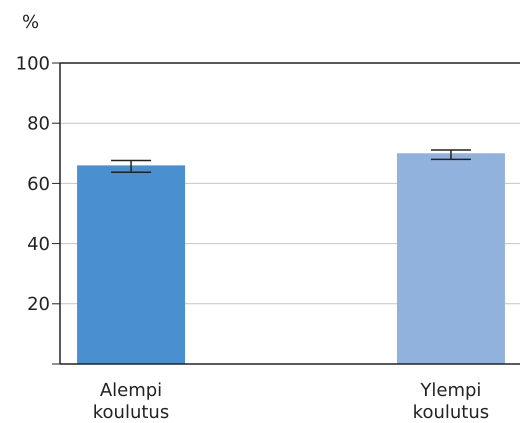 This screenshot has width=520, height=423. I want to click on y-tick-label: 80, so click(38, 124).